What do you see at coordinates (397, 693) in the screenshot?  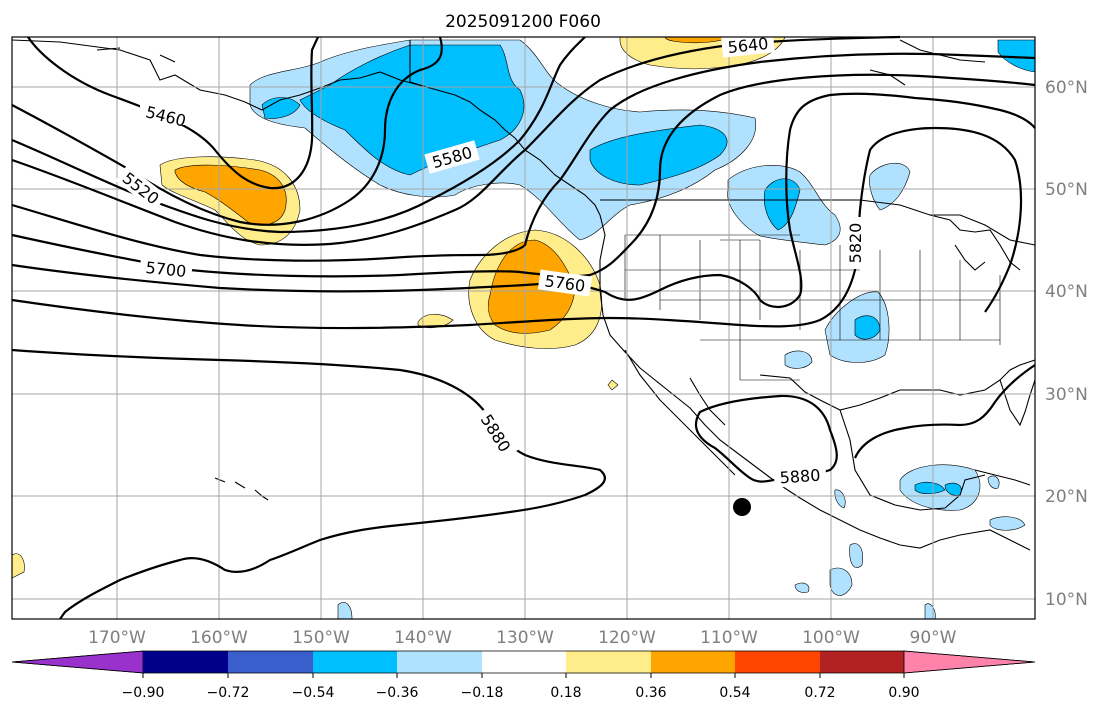 I see `colorbar-tick-3: −0.36` at bounding box center [397, 693].